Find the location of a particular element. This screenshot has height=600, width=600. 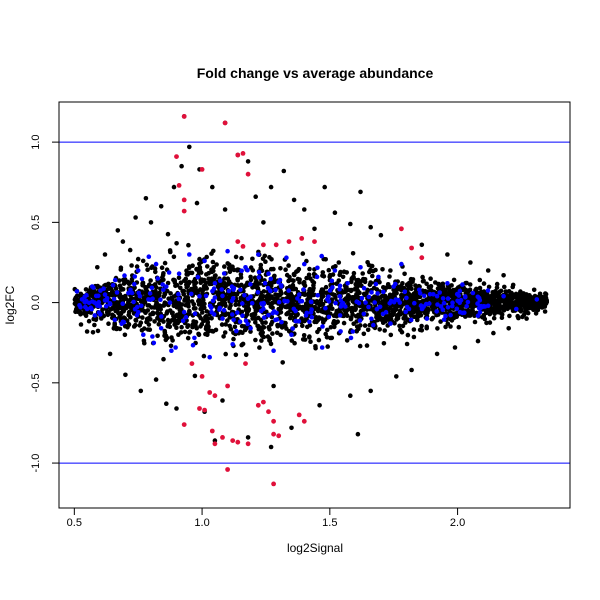

y-tick-label: 0.0 is located at coordinates (36, 302).